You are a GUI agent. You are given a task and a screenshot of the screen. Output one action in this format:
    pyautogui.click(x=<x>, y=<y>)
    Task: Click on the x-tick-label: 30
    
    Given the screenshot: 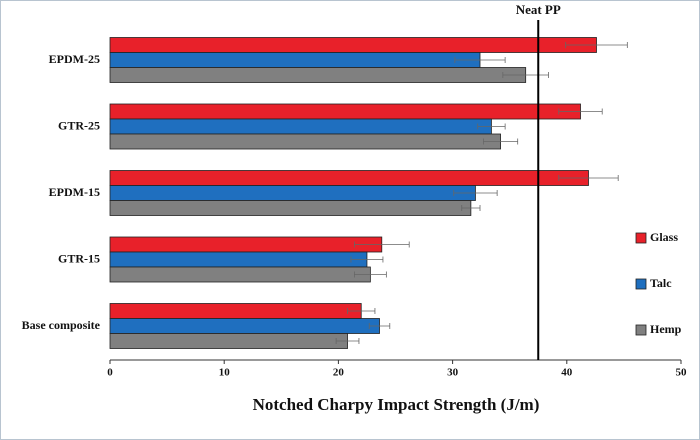 What is the action you would take?
    pyautogui.click(x=453, y=373)
    